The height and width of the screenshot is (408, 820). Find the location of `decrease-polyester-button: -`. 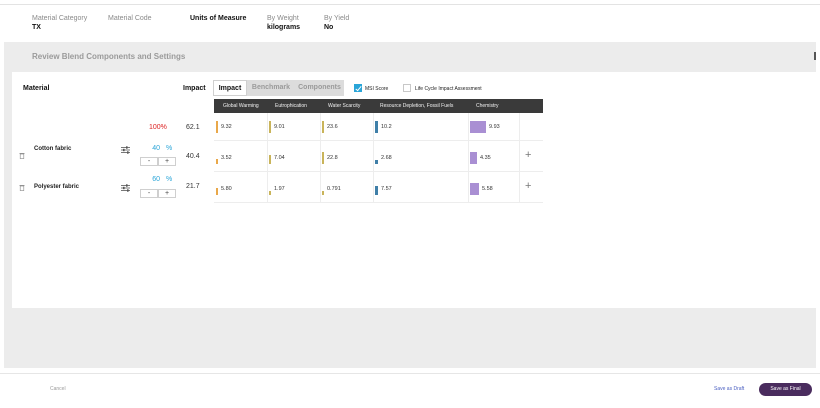

decrease-polyester-button: - is located at coordinates (149, 193).